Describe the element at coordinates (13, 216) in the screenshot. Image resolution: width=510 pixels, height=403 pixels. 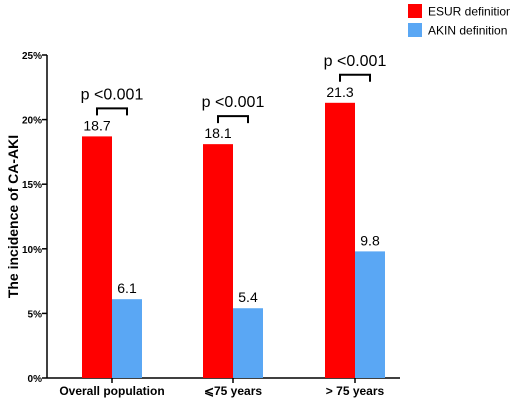
I see `y-axis-title: The incidence of CA-AKI` at that location.